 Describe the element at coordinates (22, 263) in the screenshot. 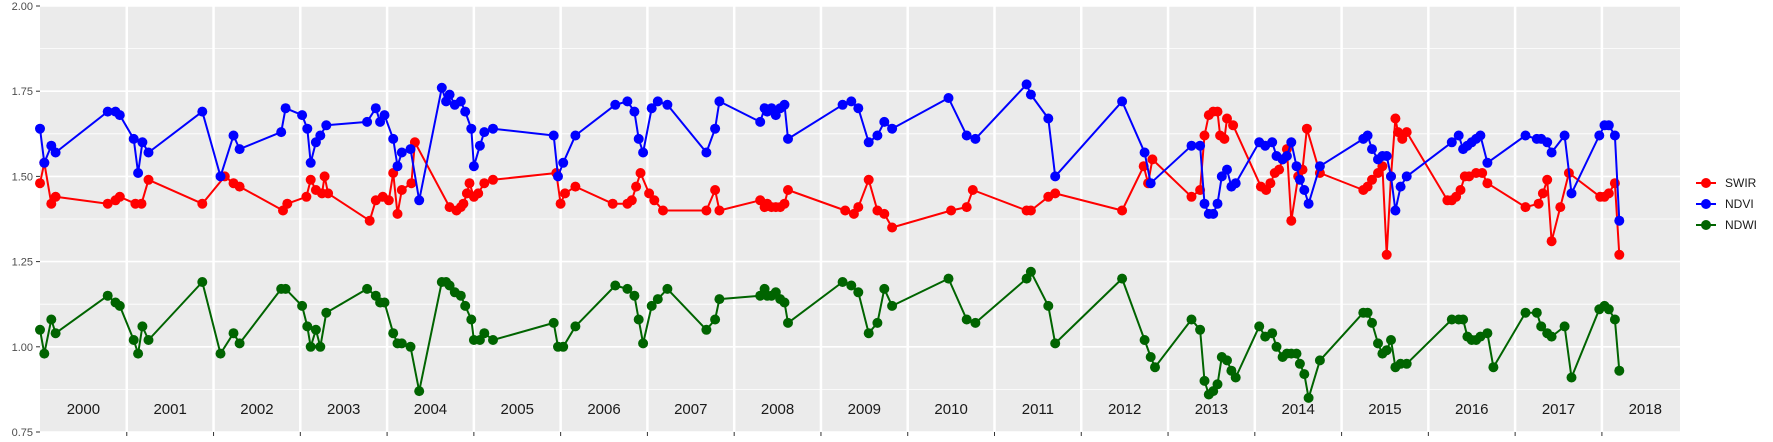

I see `y-tick-label: 1.25` at that location.